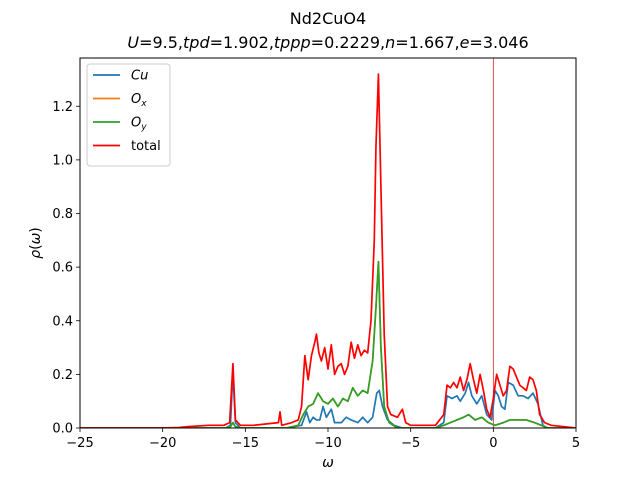 This screenshot has height=480, width=640. Describe the element at coordinates (327, 443) in the screenshot. I see `x-tick-label: −10` at that location.